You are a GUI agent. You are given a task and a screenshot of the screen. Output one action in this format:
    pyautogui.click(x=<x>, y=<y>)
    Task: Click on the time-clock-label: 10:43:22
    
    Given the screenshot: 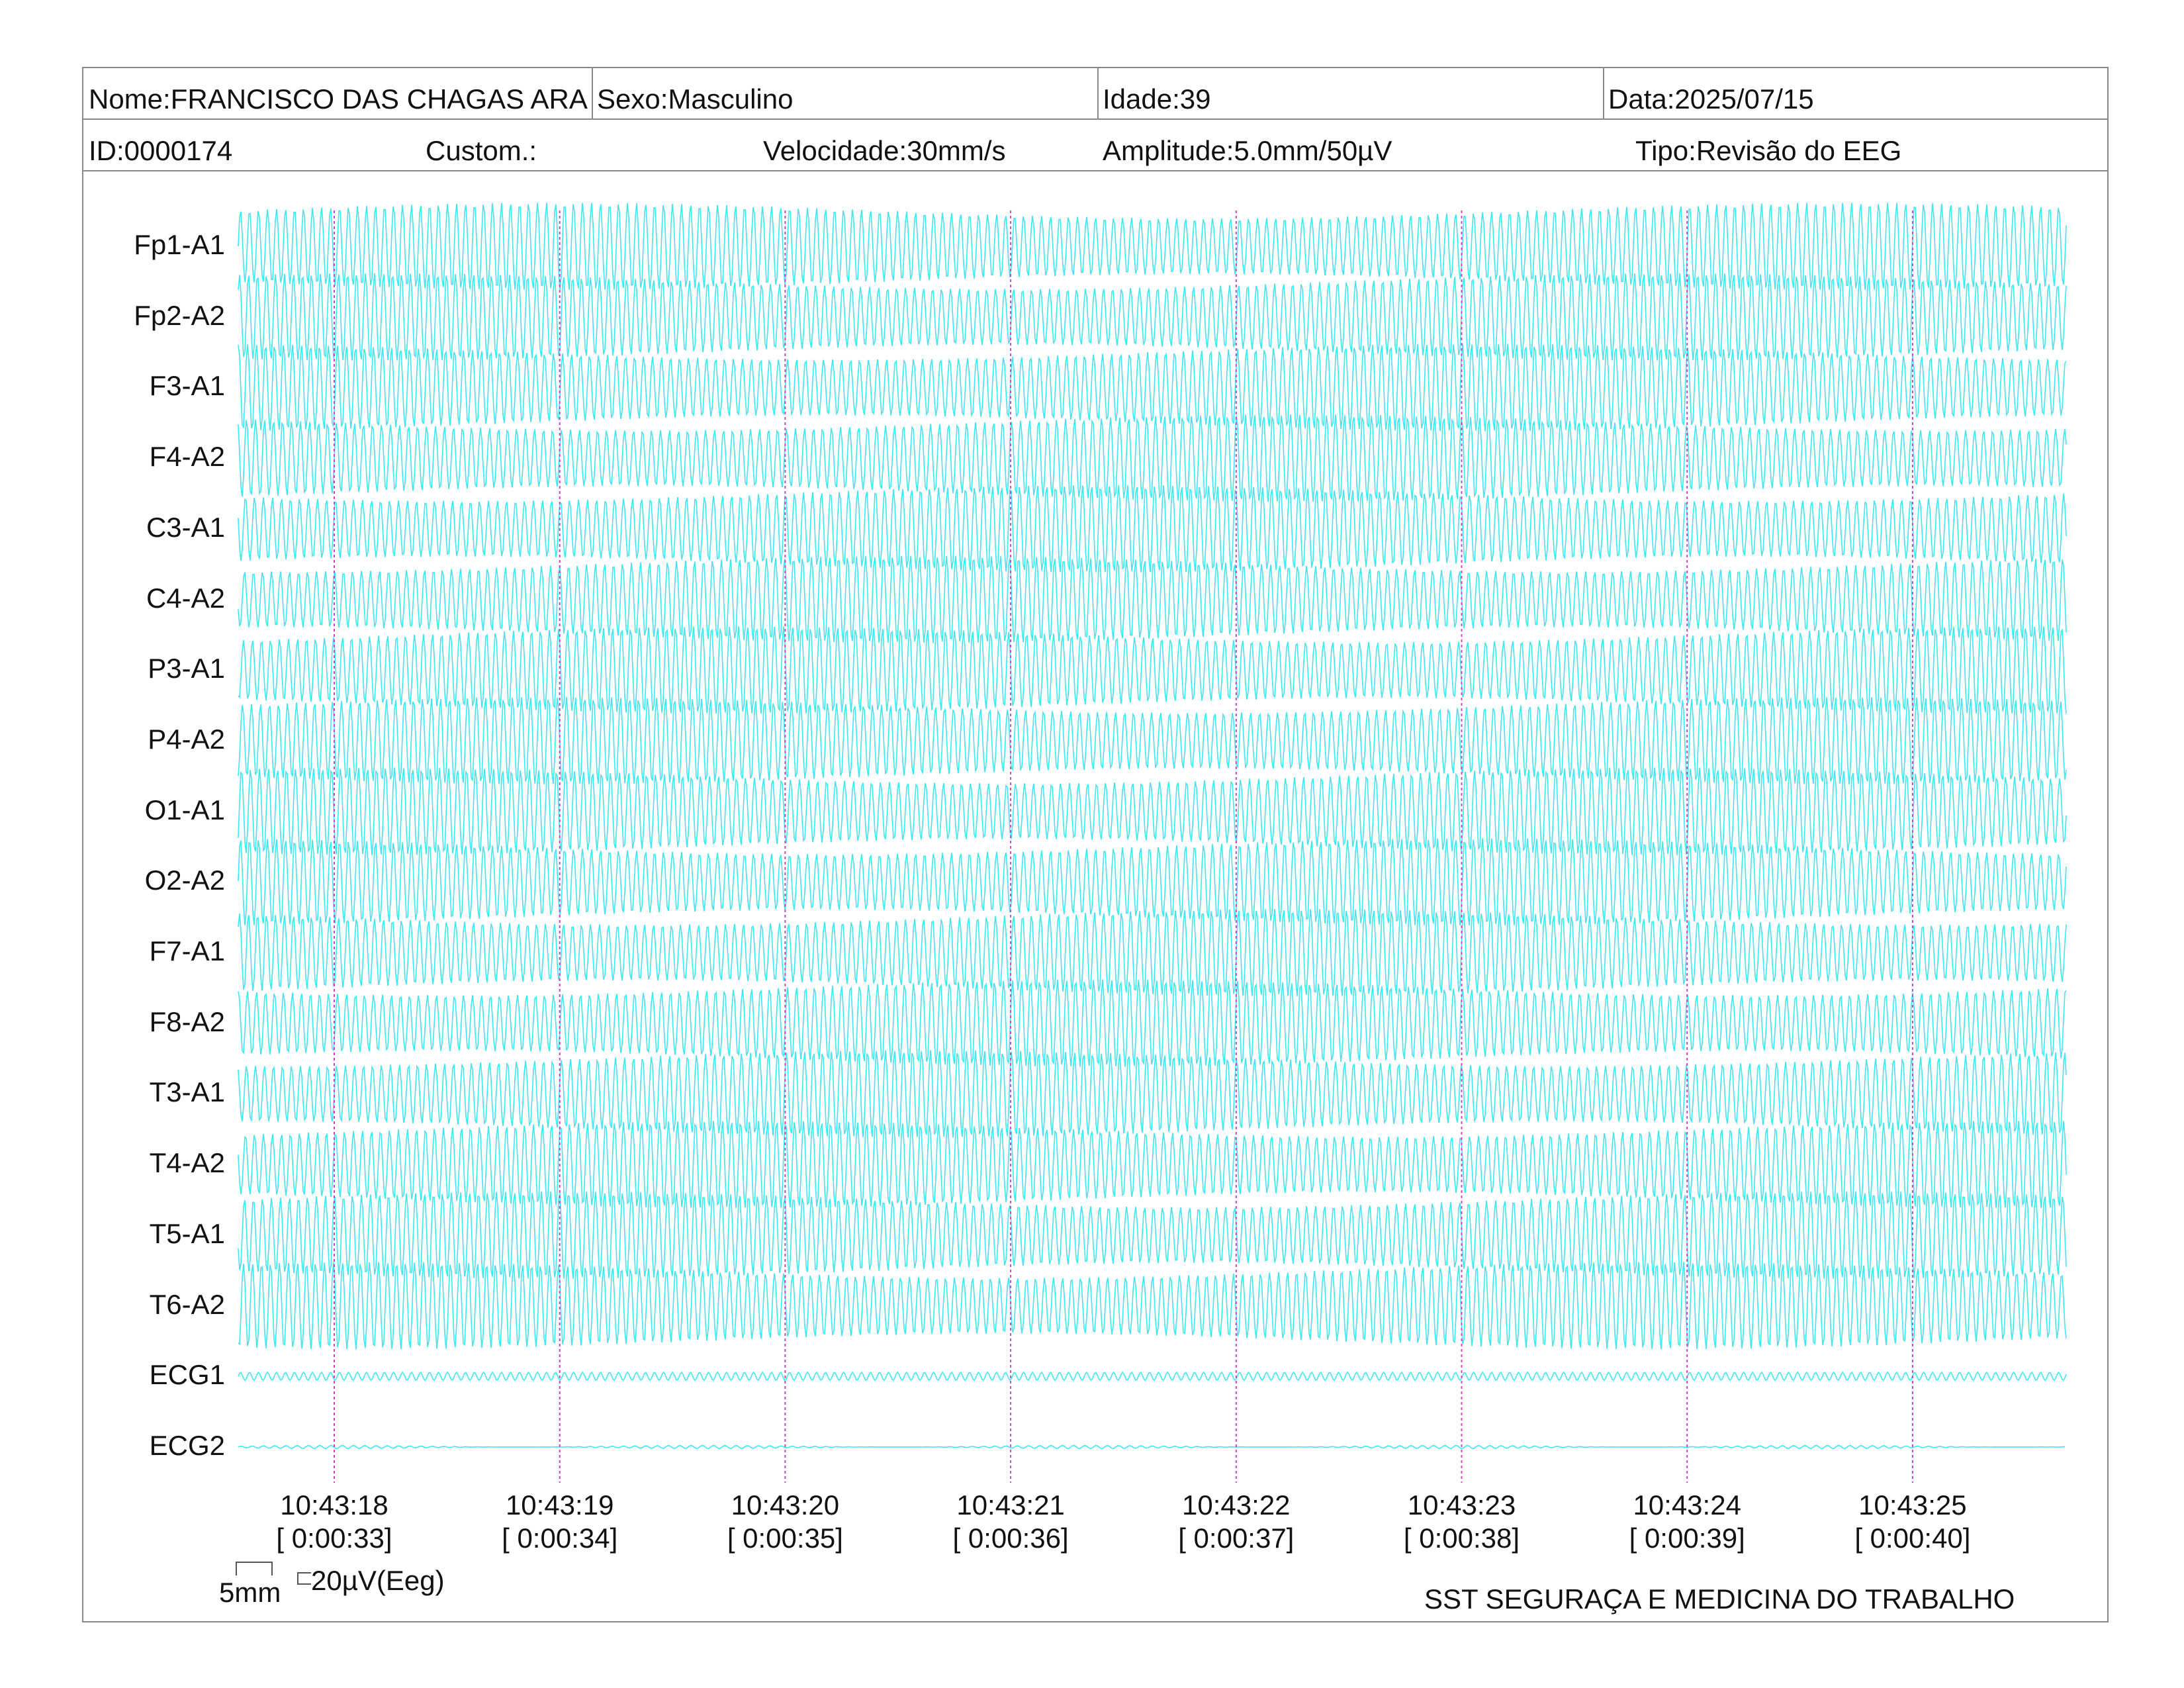 What is the action you would take?
    pyautogui.click(x=1236, y=1505)
    